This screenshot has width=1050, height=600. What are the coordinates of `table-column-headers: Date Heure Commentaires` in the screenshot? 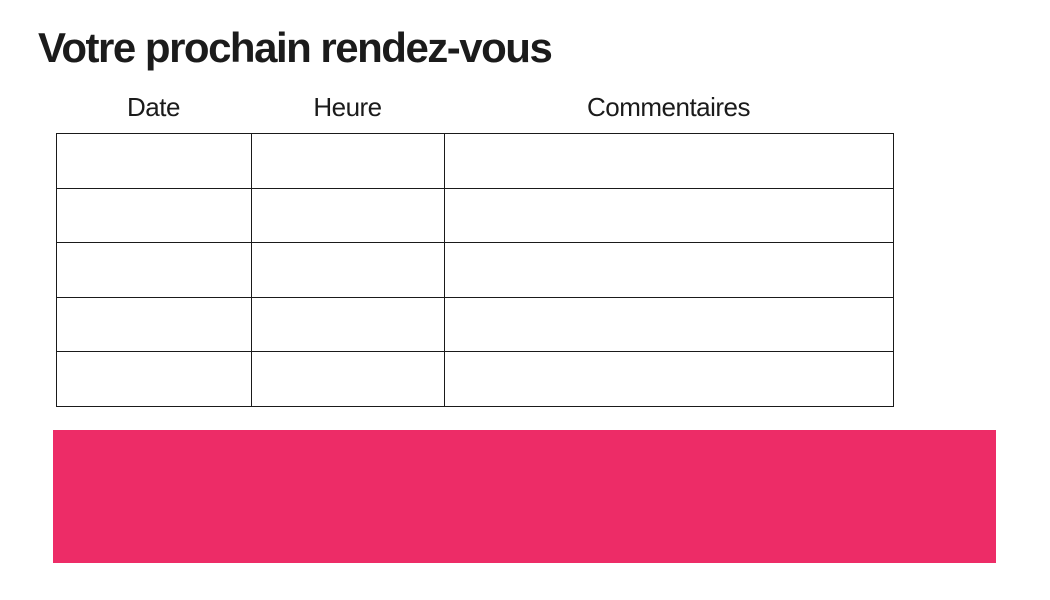 It's located at (474, 107).